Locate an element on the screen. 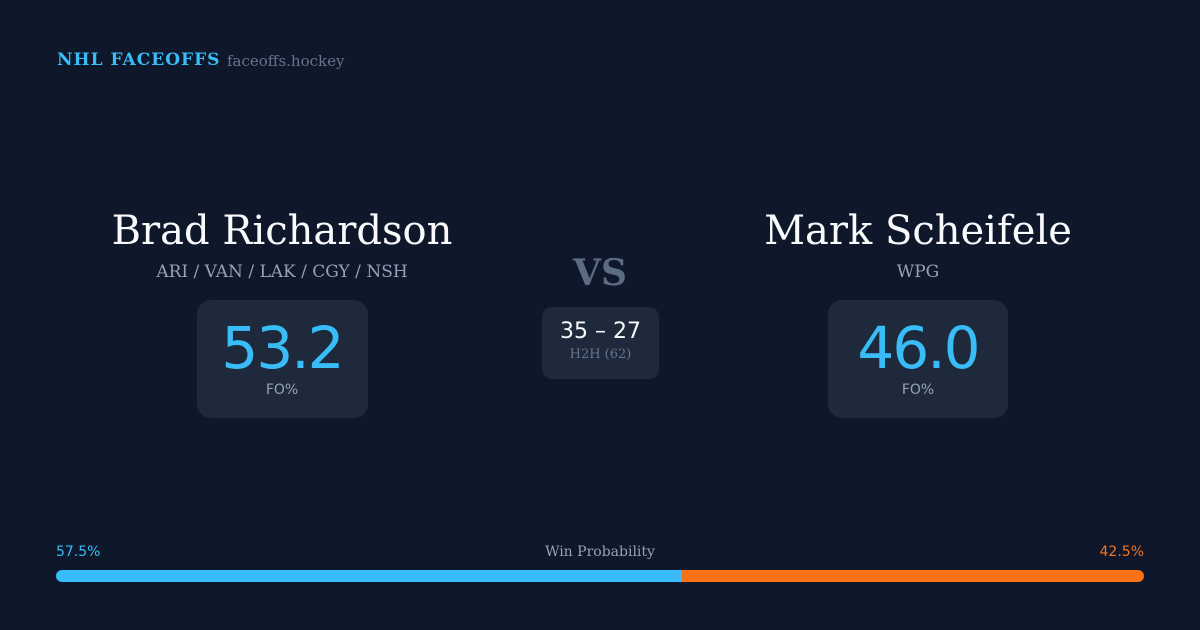 The height and width of the screenshot is (630, 1200). win-probability-bar is located at coordinates (600, 576).